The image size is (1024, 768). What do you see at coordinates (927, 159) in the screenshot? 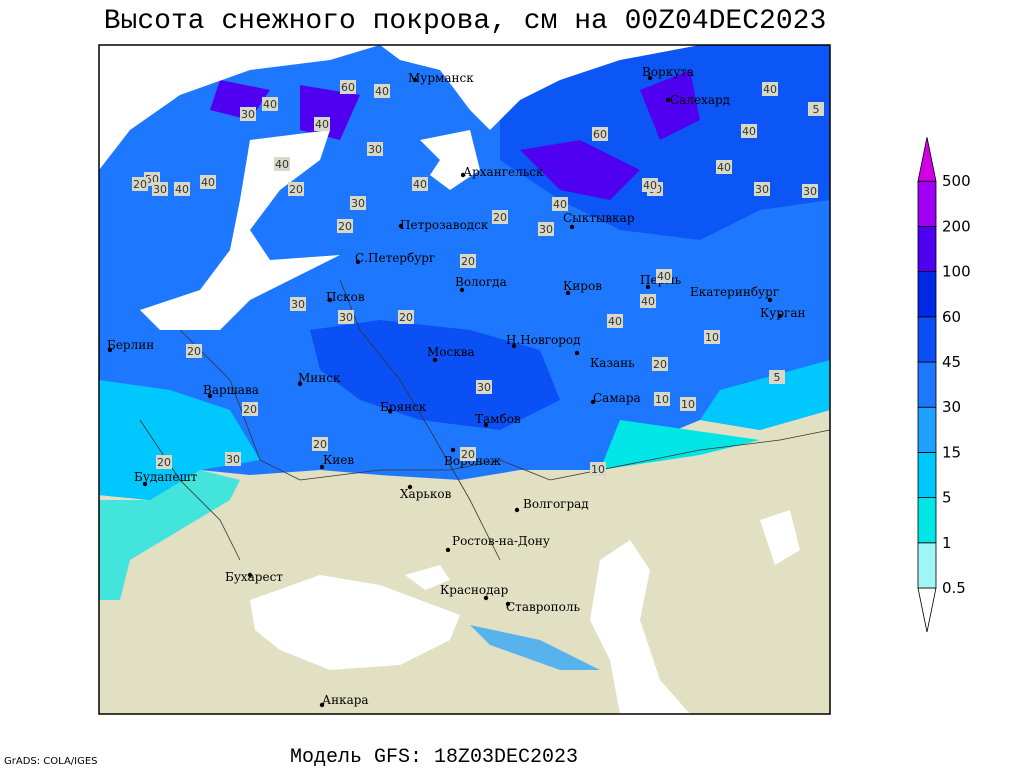
I see `colorbar-end` at bounding box center [927, 159].